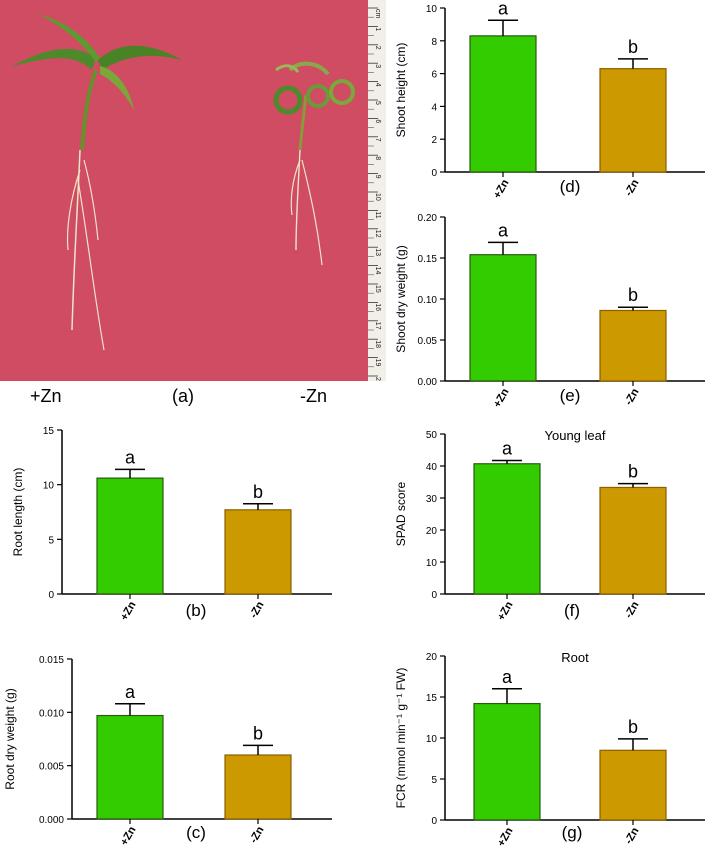  Describe the element at coordinates (575, 657) in the screenshot. I see `chart-title: Root` at that location.